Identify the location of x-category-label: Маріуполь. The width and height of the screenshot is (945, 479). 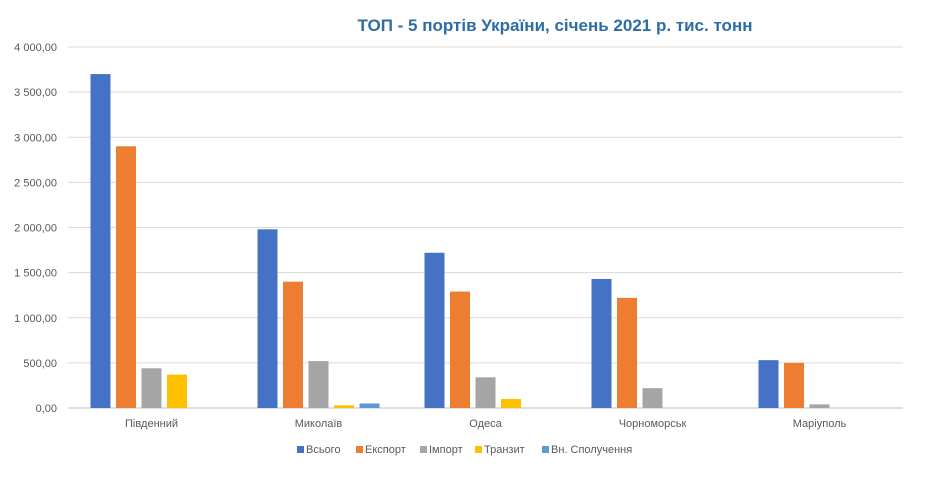
(820, 424).